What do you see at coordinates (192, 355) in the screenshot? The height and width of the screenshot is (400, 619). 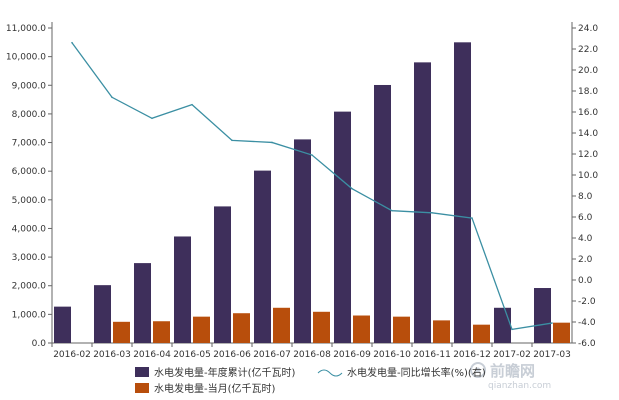 I see `x-tick-label: 2016-05` at bounding box center [192, 355].